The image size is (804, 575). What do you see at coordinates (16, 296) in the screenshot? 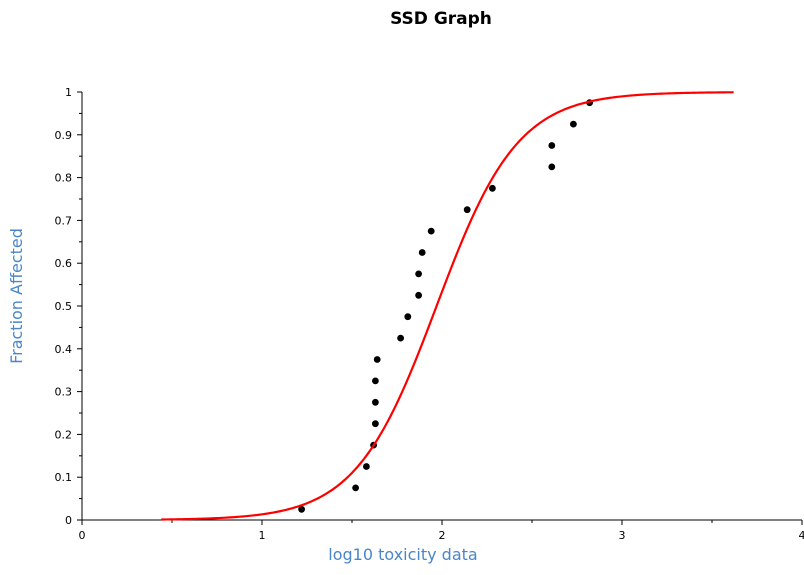
I see `y-axis-label: Fraction Affected` at bounding box center [16, 296].